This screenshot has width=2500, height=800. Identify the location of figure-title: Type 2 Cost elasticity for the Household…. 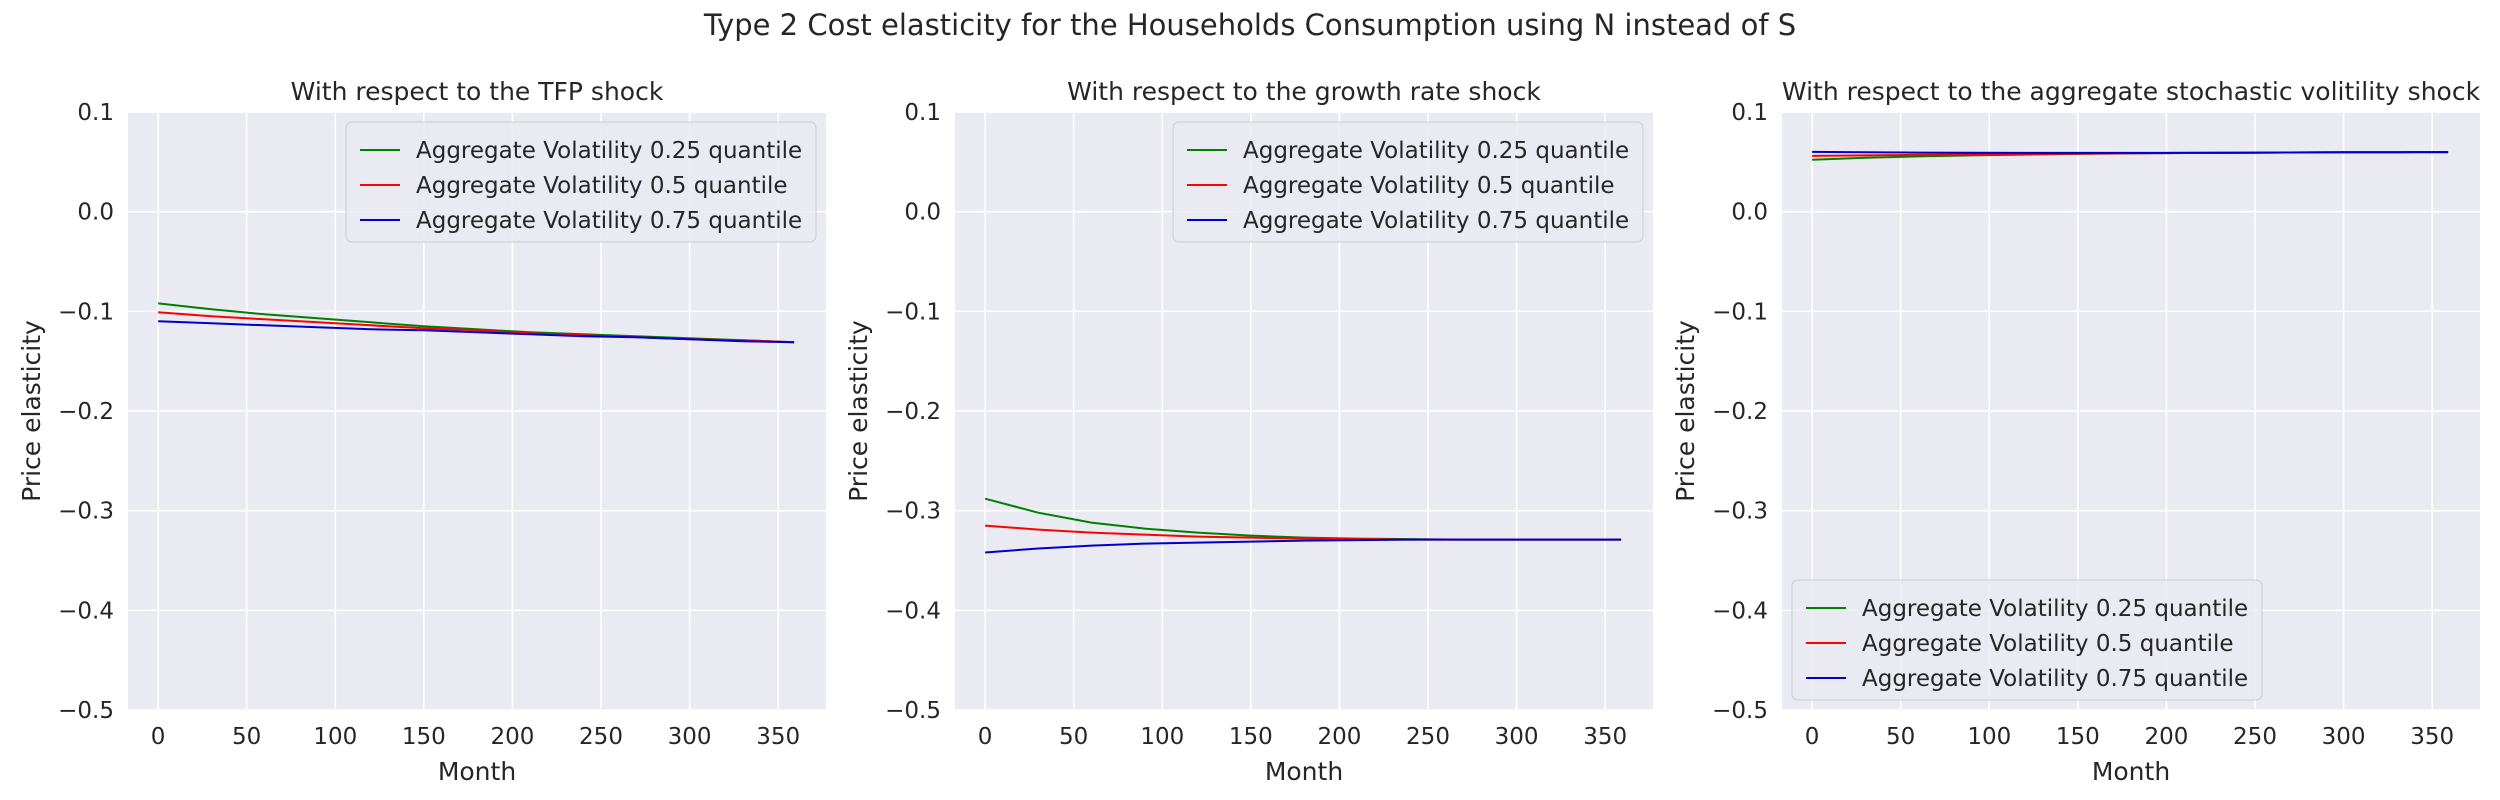
(1250, 25).